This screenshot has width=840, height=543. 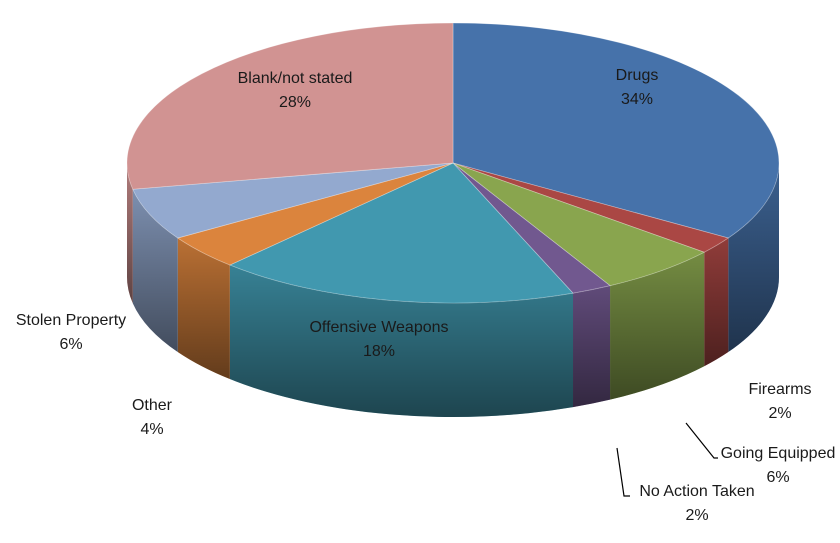 What do you see at coordinates (623, 472) in the screenshot?
I see `leader-line-no-action-taken` at bounding box center [623, 472].